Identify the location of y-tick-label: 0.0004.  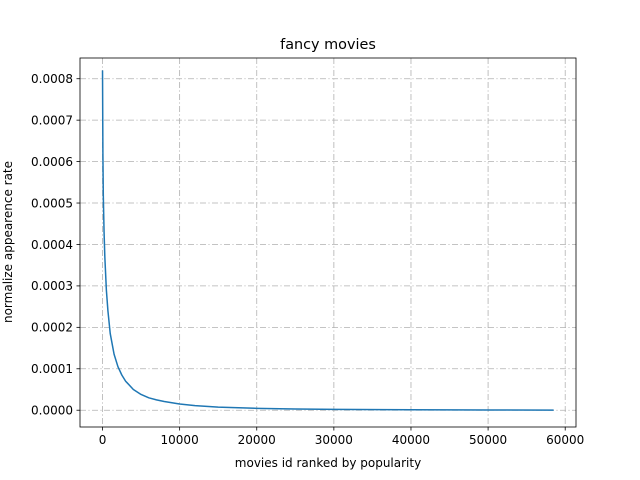
(52, 245).